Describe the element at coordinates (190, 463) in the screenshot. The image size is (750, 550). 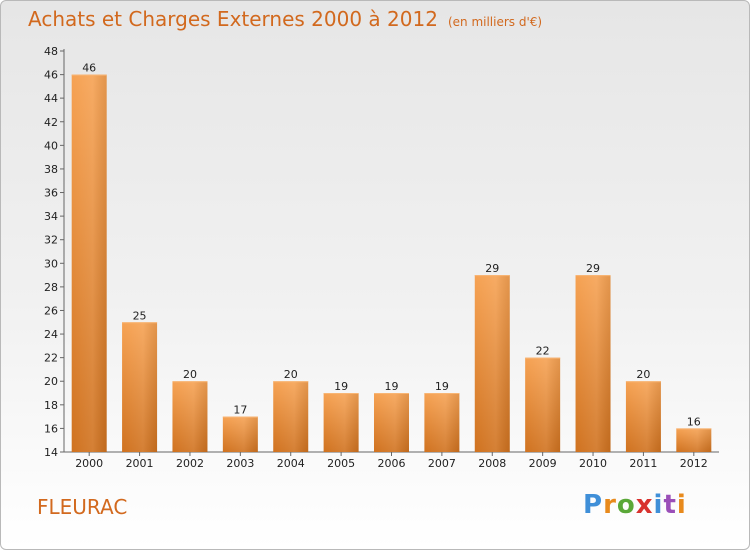
I see `x-tick-label: 2002` at that location.